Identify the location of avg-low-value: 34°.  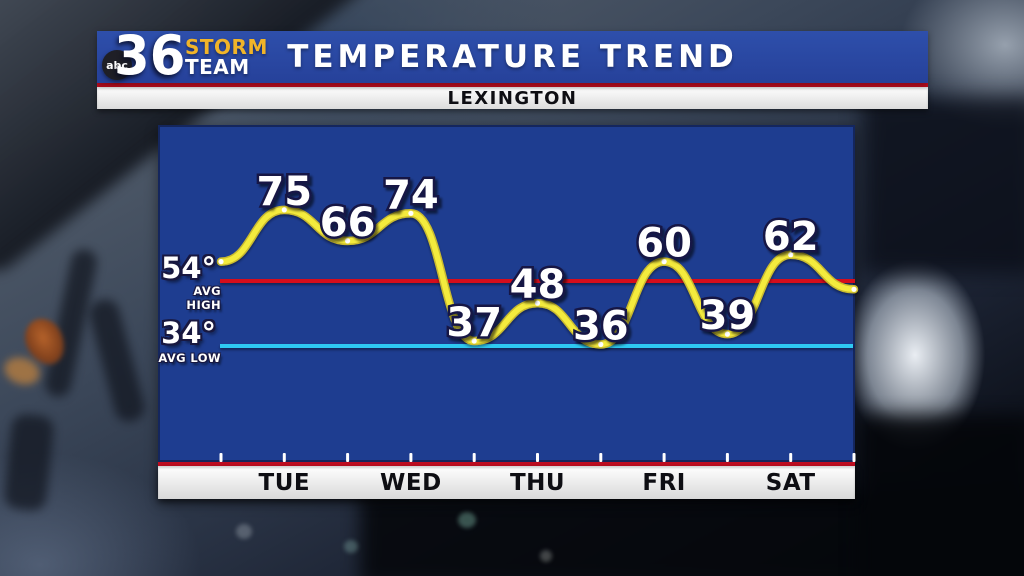
(188, 333).